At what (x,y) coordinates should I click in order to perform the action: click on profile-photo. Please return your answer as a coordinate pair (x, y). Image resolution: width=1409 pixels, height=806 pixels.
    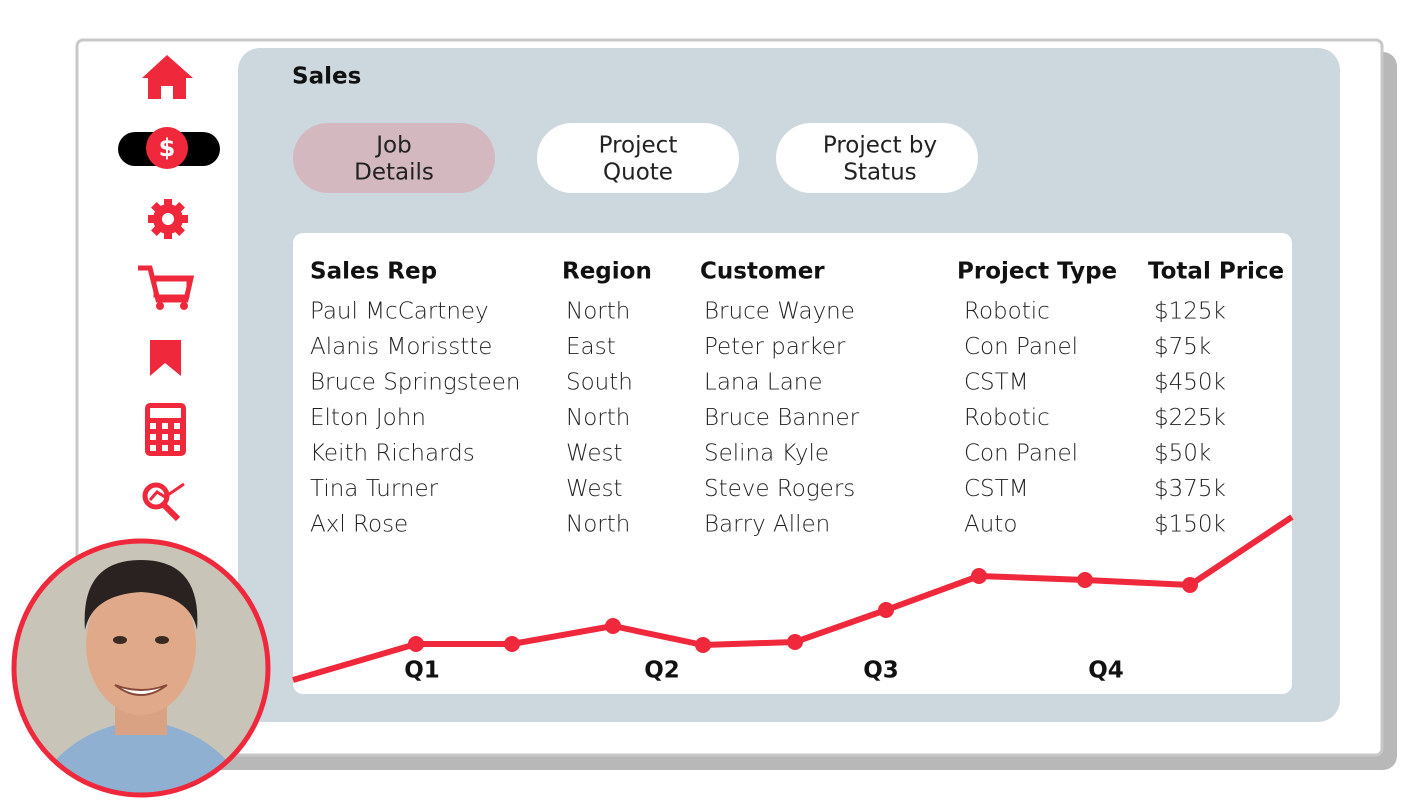
    Looking at the image, I should click on (141, 670).